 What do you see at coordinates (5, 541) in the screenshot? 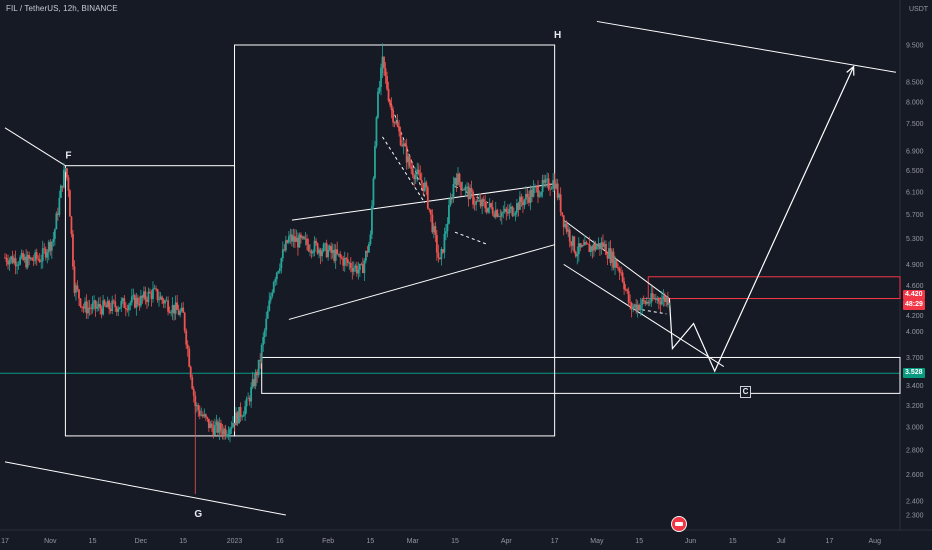
I see `time-tick-label: 17` at bounding box center [5, 541].